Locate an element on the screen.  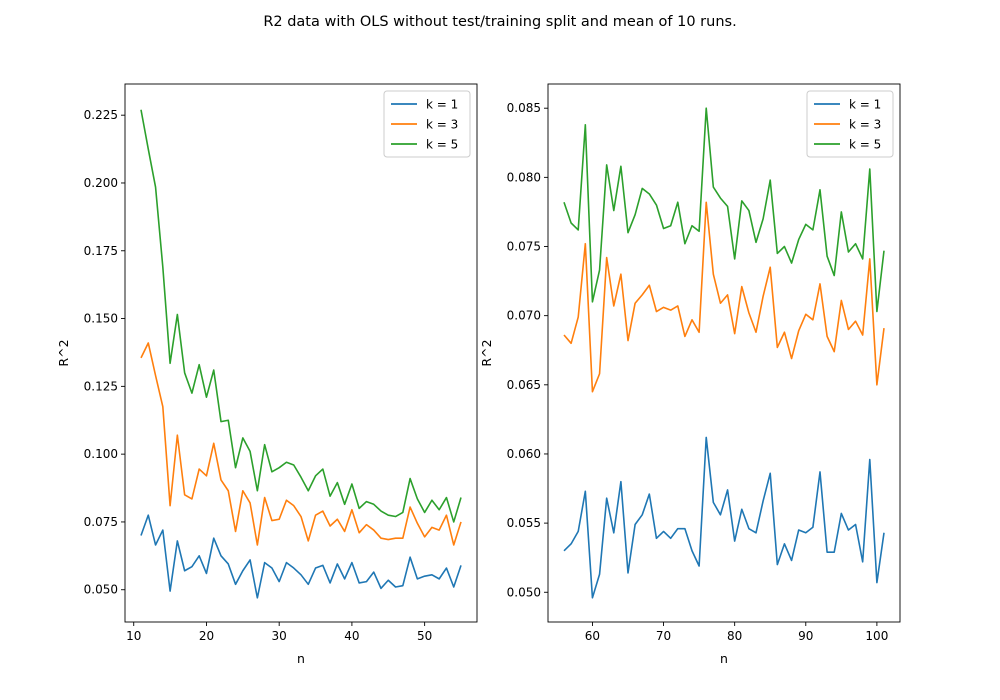
y-tick-label: 0.225 is located at coordinates (101, 115).